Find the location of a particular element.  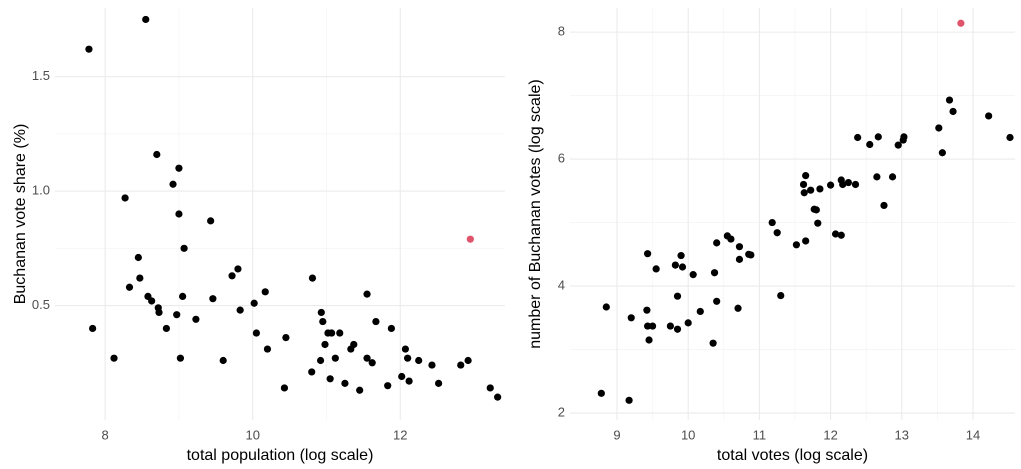

x-tick-label: 11 is located at coordinates (760, 434).